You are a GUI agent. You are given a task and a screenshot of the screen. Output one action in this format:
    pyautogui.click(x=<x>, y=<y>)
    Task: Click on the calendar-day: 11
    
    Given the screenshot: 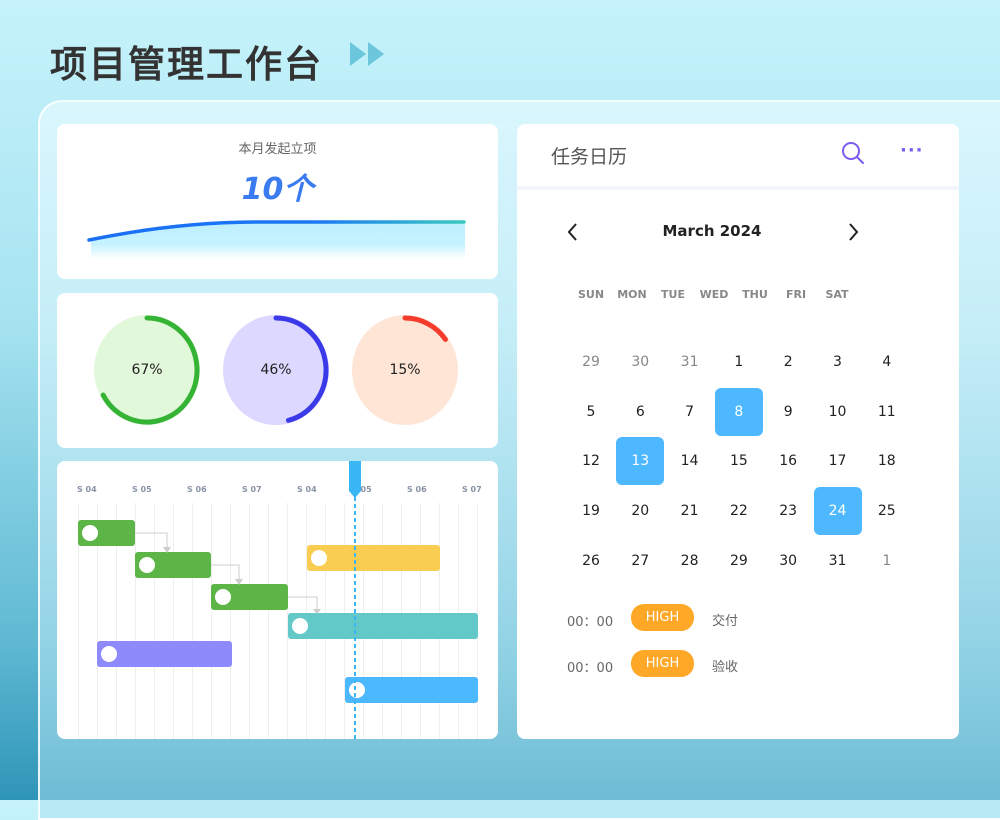 What is the action you would take?
    pyautogui.click(x=886, y=411)
    